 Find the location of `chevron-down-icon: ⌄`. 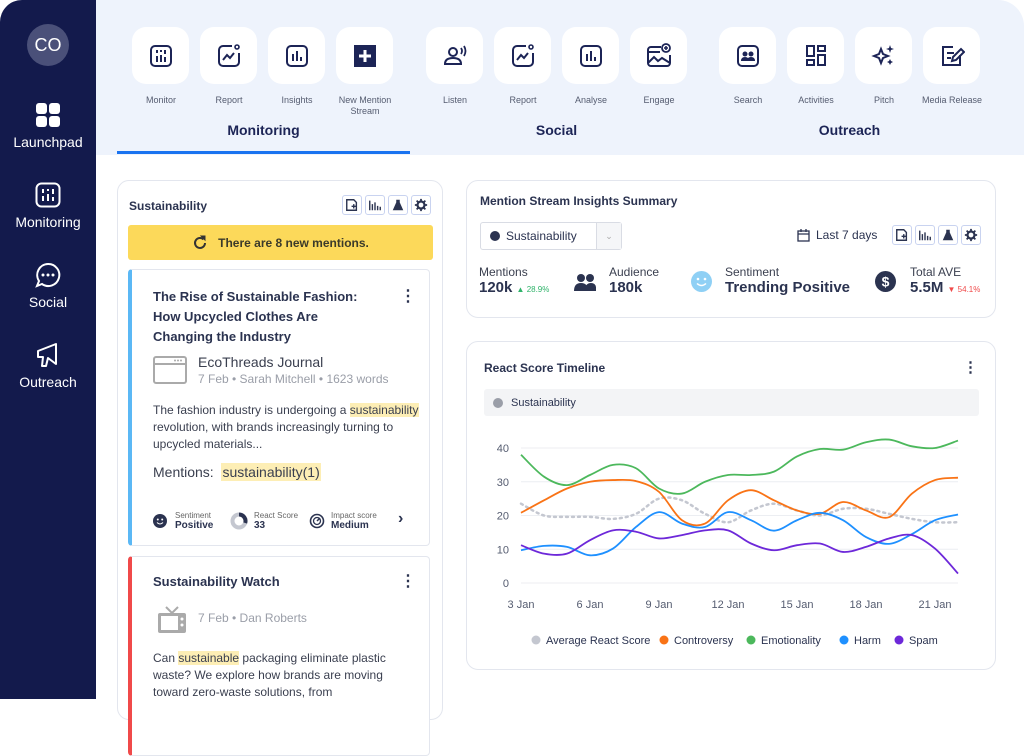

chevron-down-icon: ⌄ is located at coordinates (608, 236).